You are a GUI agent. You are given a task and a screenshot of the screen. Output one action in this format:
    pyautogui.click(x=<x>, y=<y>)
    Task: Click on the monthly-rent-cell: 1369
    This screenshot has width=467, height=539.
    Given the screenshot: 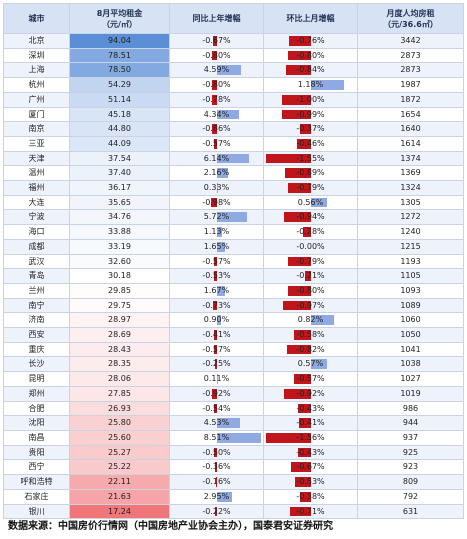 What is the action you would take?
    pyautogui.click(x=410, y=173)
    